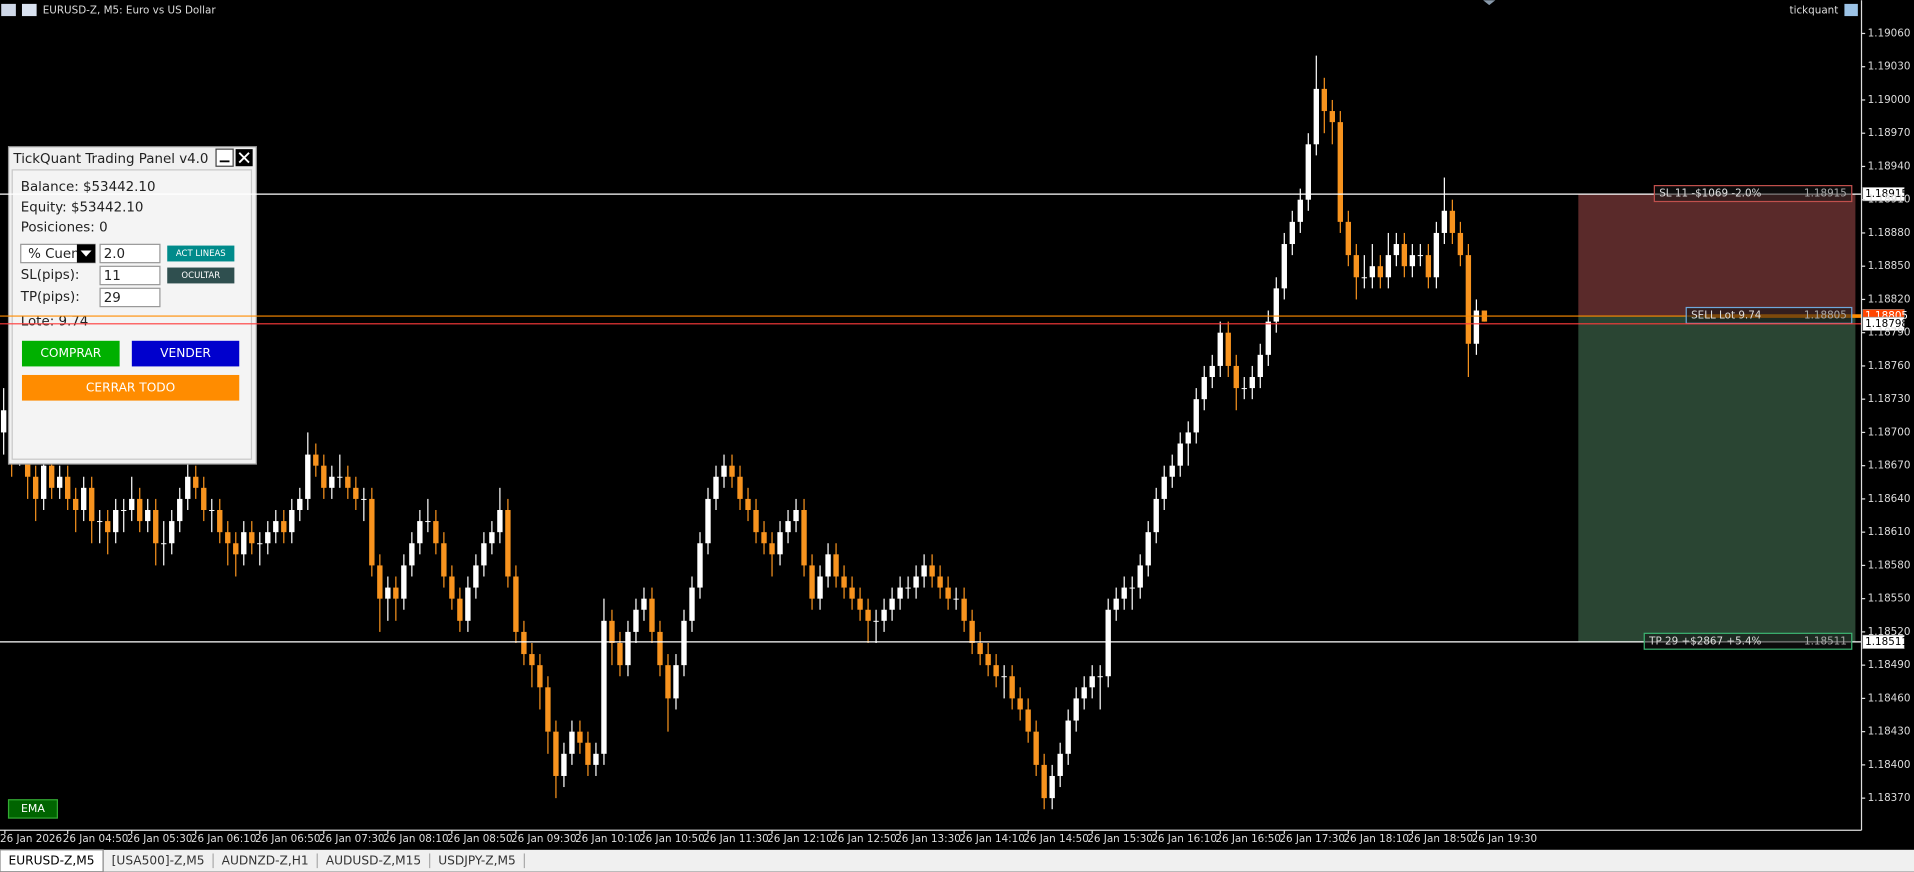 The image size is (1914, 872). I want to click on price-box, so click(1883, 323).